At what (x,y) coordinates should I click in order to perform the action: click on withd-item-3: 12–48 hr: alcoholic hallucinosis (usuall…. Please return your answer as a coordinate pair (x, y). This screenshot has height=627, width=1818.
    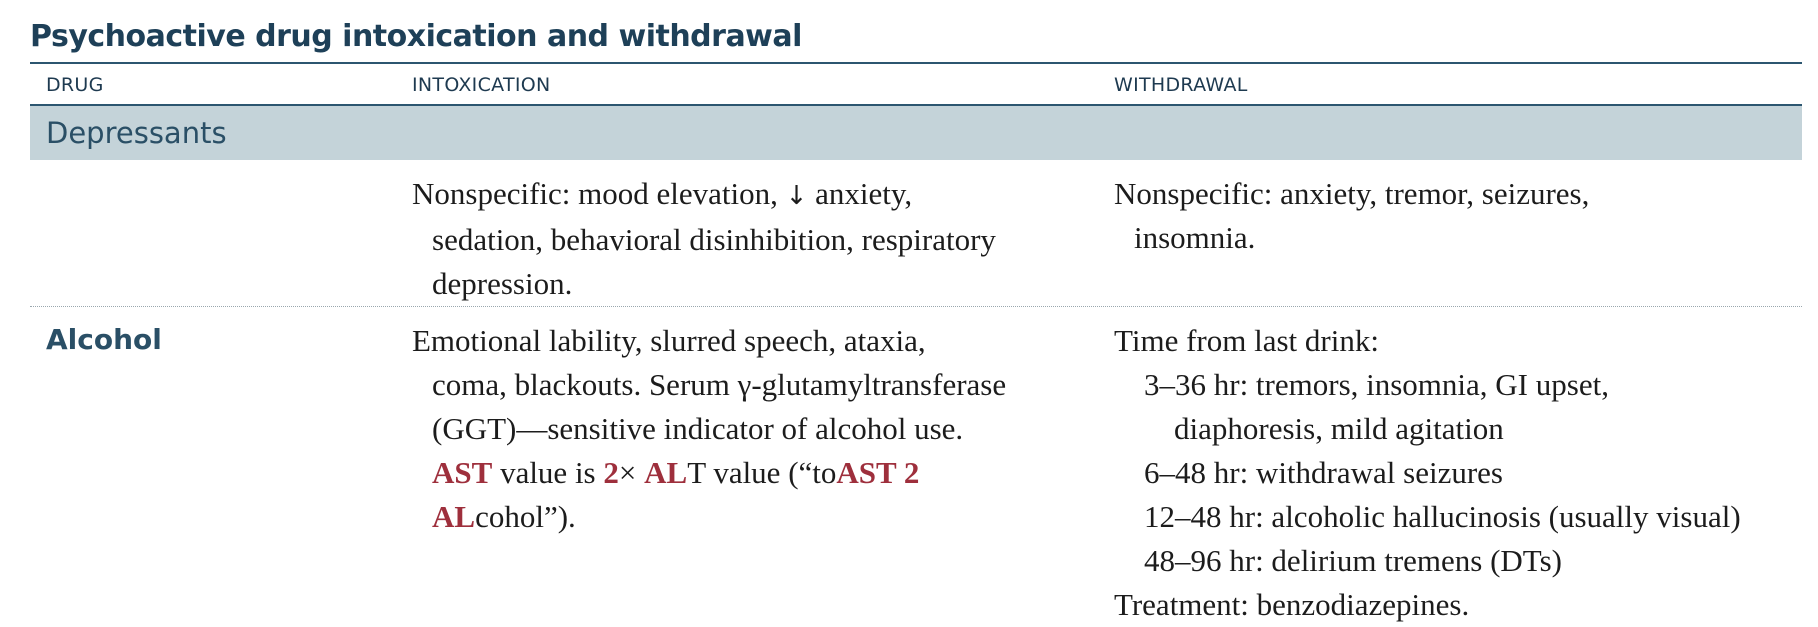
    Looking at the image, I should click on (1442, 516).